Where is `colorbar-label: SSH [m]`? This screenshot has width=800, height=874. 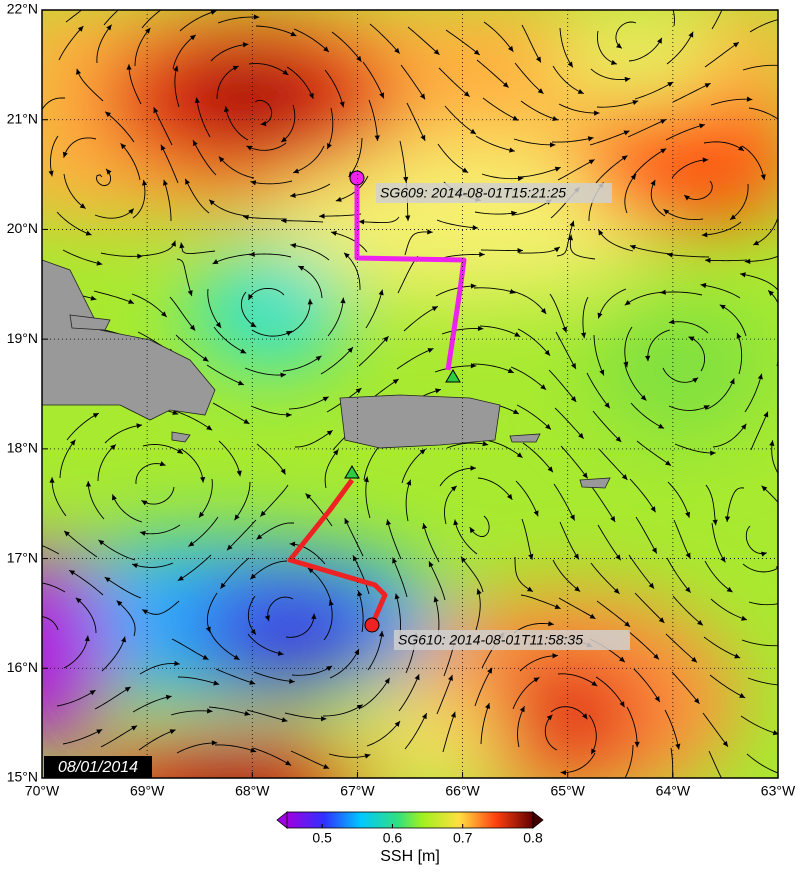
colorbar-label: SSH [m] is located at coordinates (410, 856).